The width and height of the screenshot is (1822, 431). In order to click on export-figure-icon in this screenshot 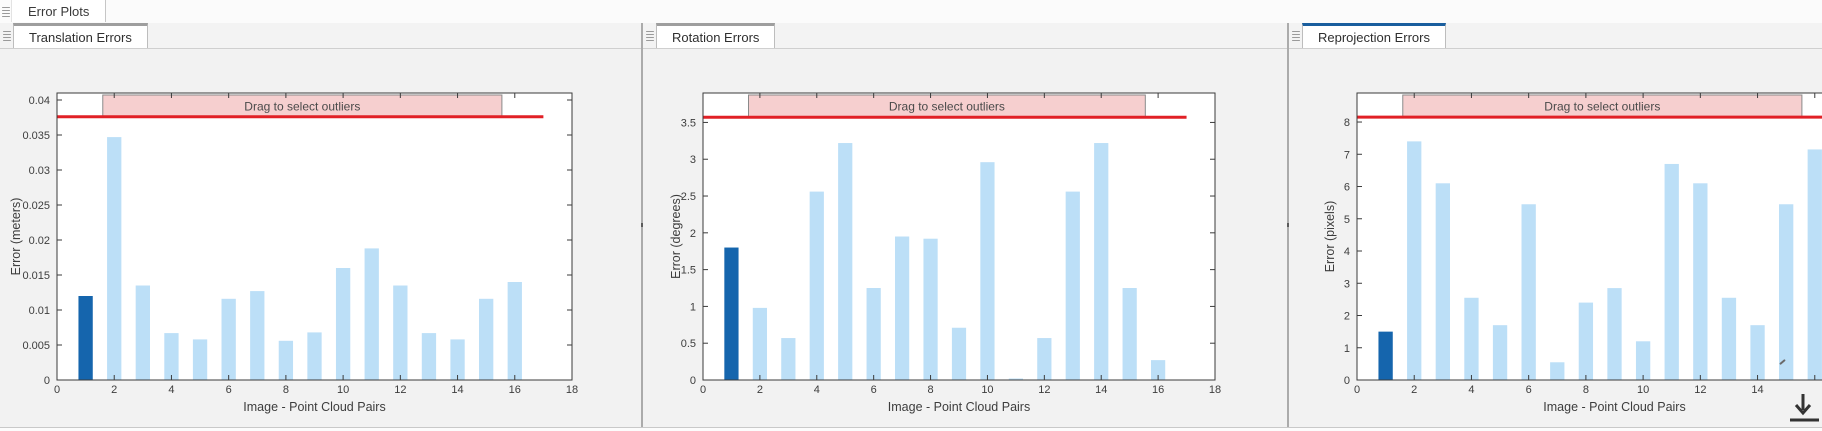, I will do `click(1805, 410)`.